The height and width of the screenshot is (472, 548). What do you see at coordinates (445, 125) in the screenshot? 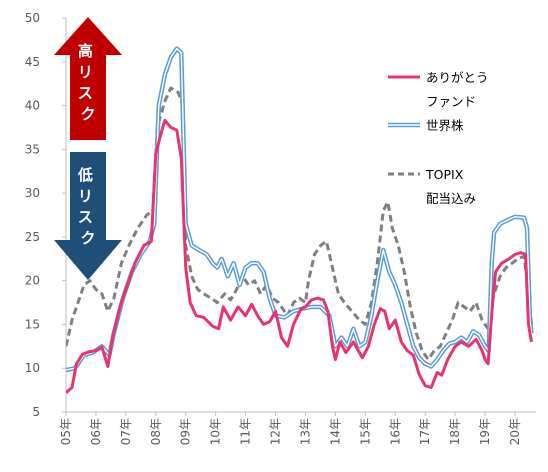
I see `legend-world: 世界株` at bounding box center [445, 125].